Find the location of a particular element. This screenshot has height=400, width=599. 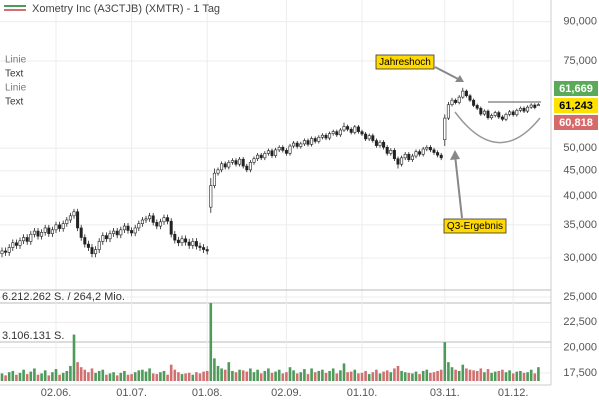

price-tag-label: 60,818 is located at coordinates (576, 123).